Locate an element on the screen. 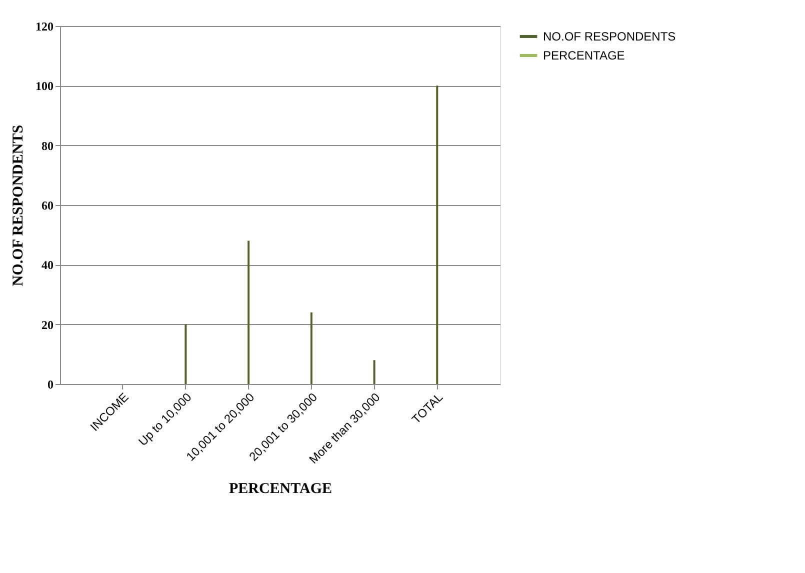 The image size is (805, 573). y-tick-label: 80 is located at coordinates (48, 145).